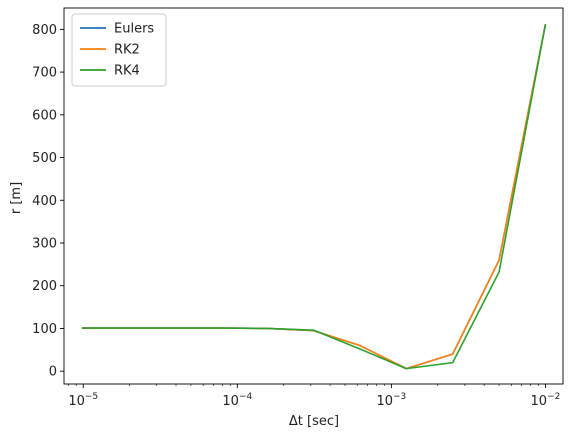  What do you see at coordinates (127, 71) in the screenshot?
I see `legend-label-rk4: RK4` at bounding box center [127, 71].